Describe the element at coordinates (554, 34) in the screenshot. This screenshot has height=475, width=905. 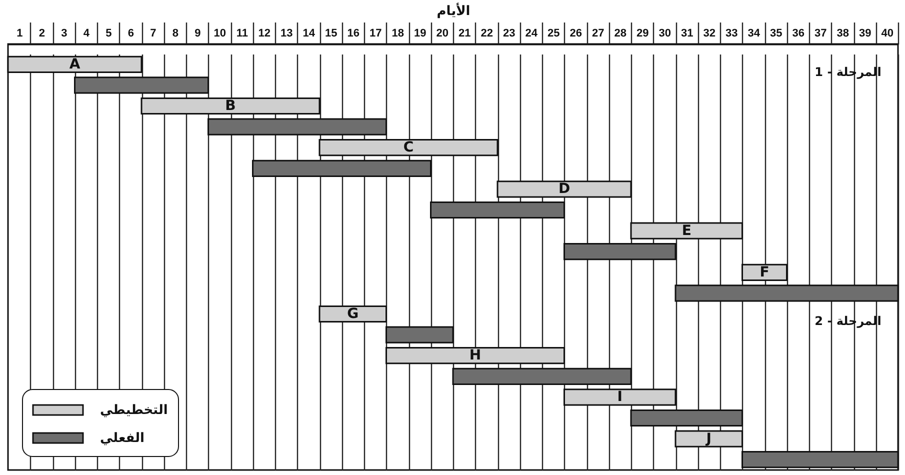
I see `x-tick-label: 25` at that location.